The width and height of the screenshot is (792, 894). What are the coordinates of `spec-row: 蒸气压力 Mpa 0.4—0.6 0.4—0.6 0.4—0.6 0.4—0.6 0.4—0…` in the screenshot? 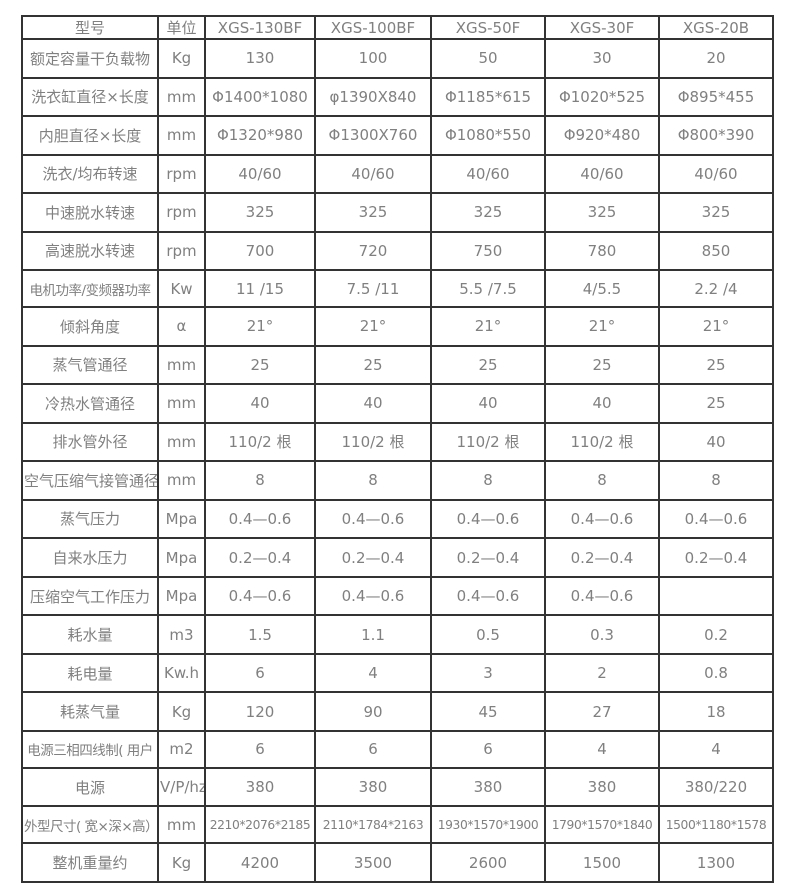 It's located at (397, 519).